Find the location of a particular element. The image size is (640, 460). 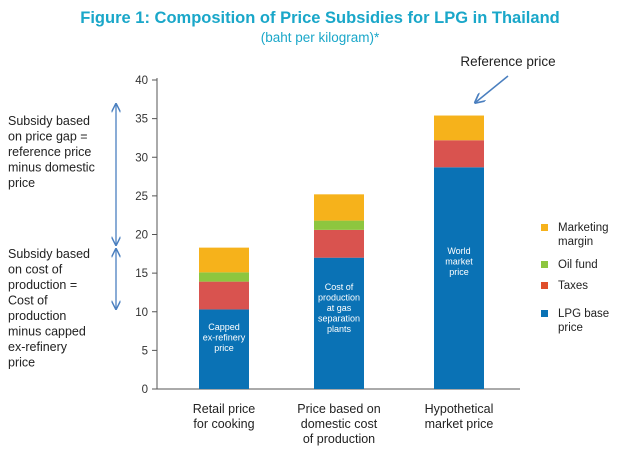

bar-inner-label: market is located at coordinates (459, 262).